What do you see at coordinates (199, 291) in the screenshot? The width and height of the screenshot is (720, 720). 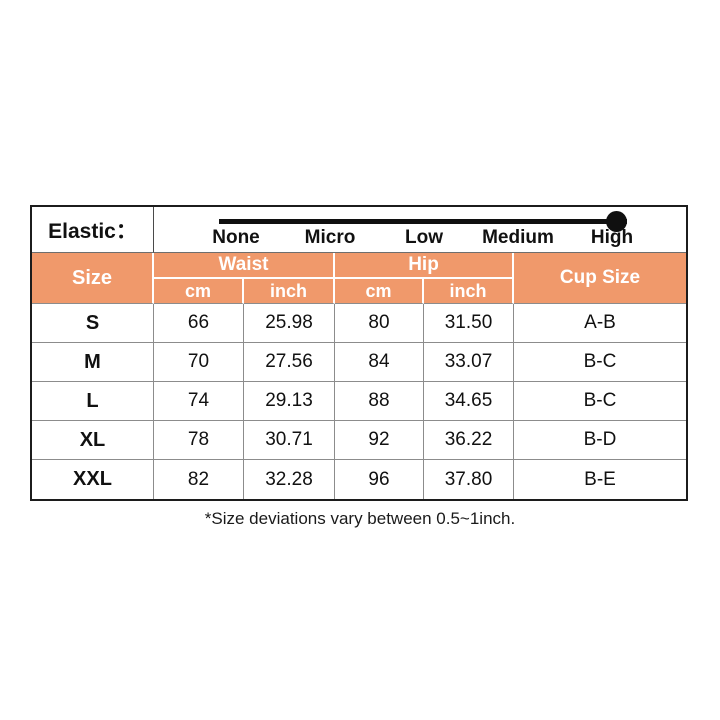 I see `unit-header-waist-cm: cm` at bounding box center [199, 291].